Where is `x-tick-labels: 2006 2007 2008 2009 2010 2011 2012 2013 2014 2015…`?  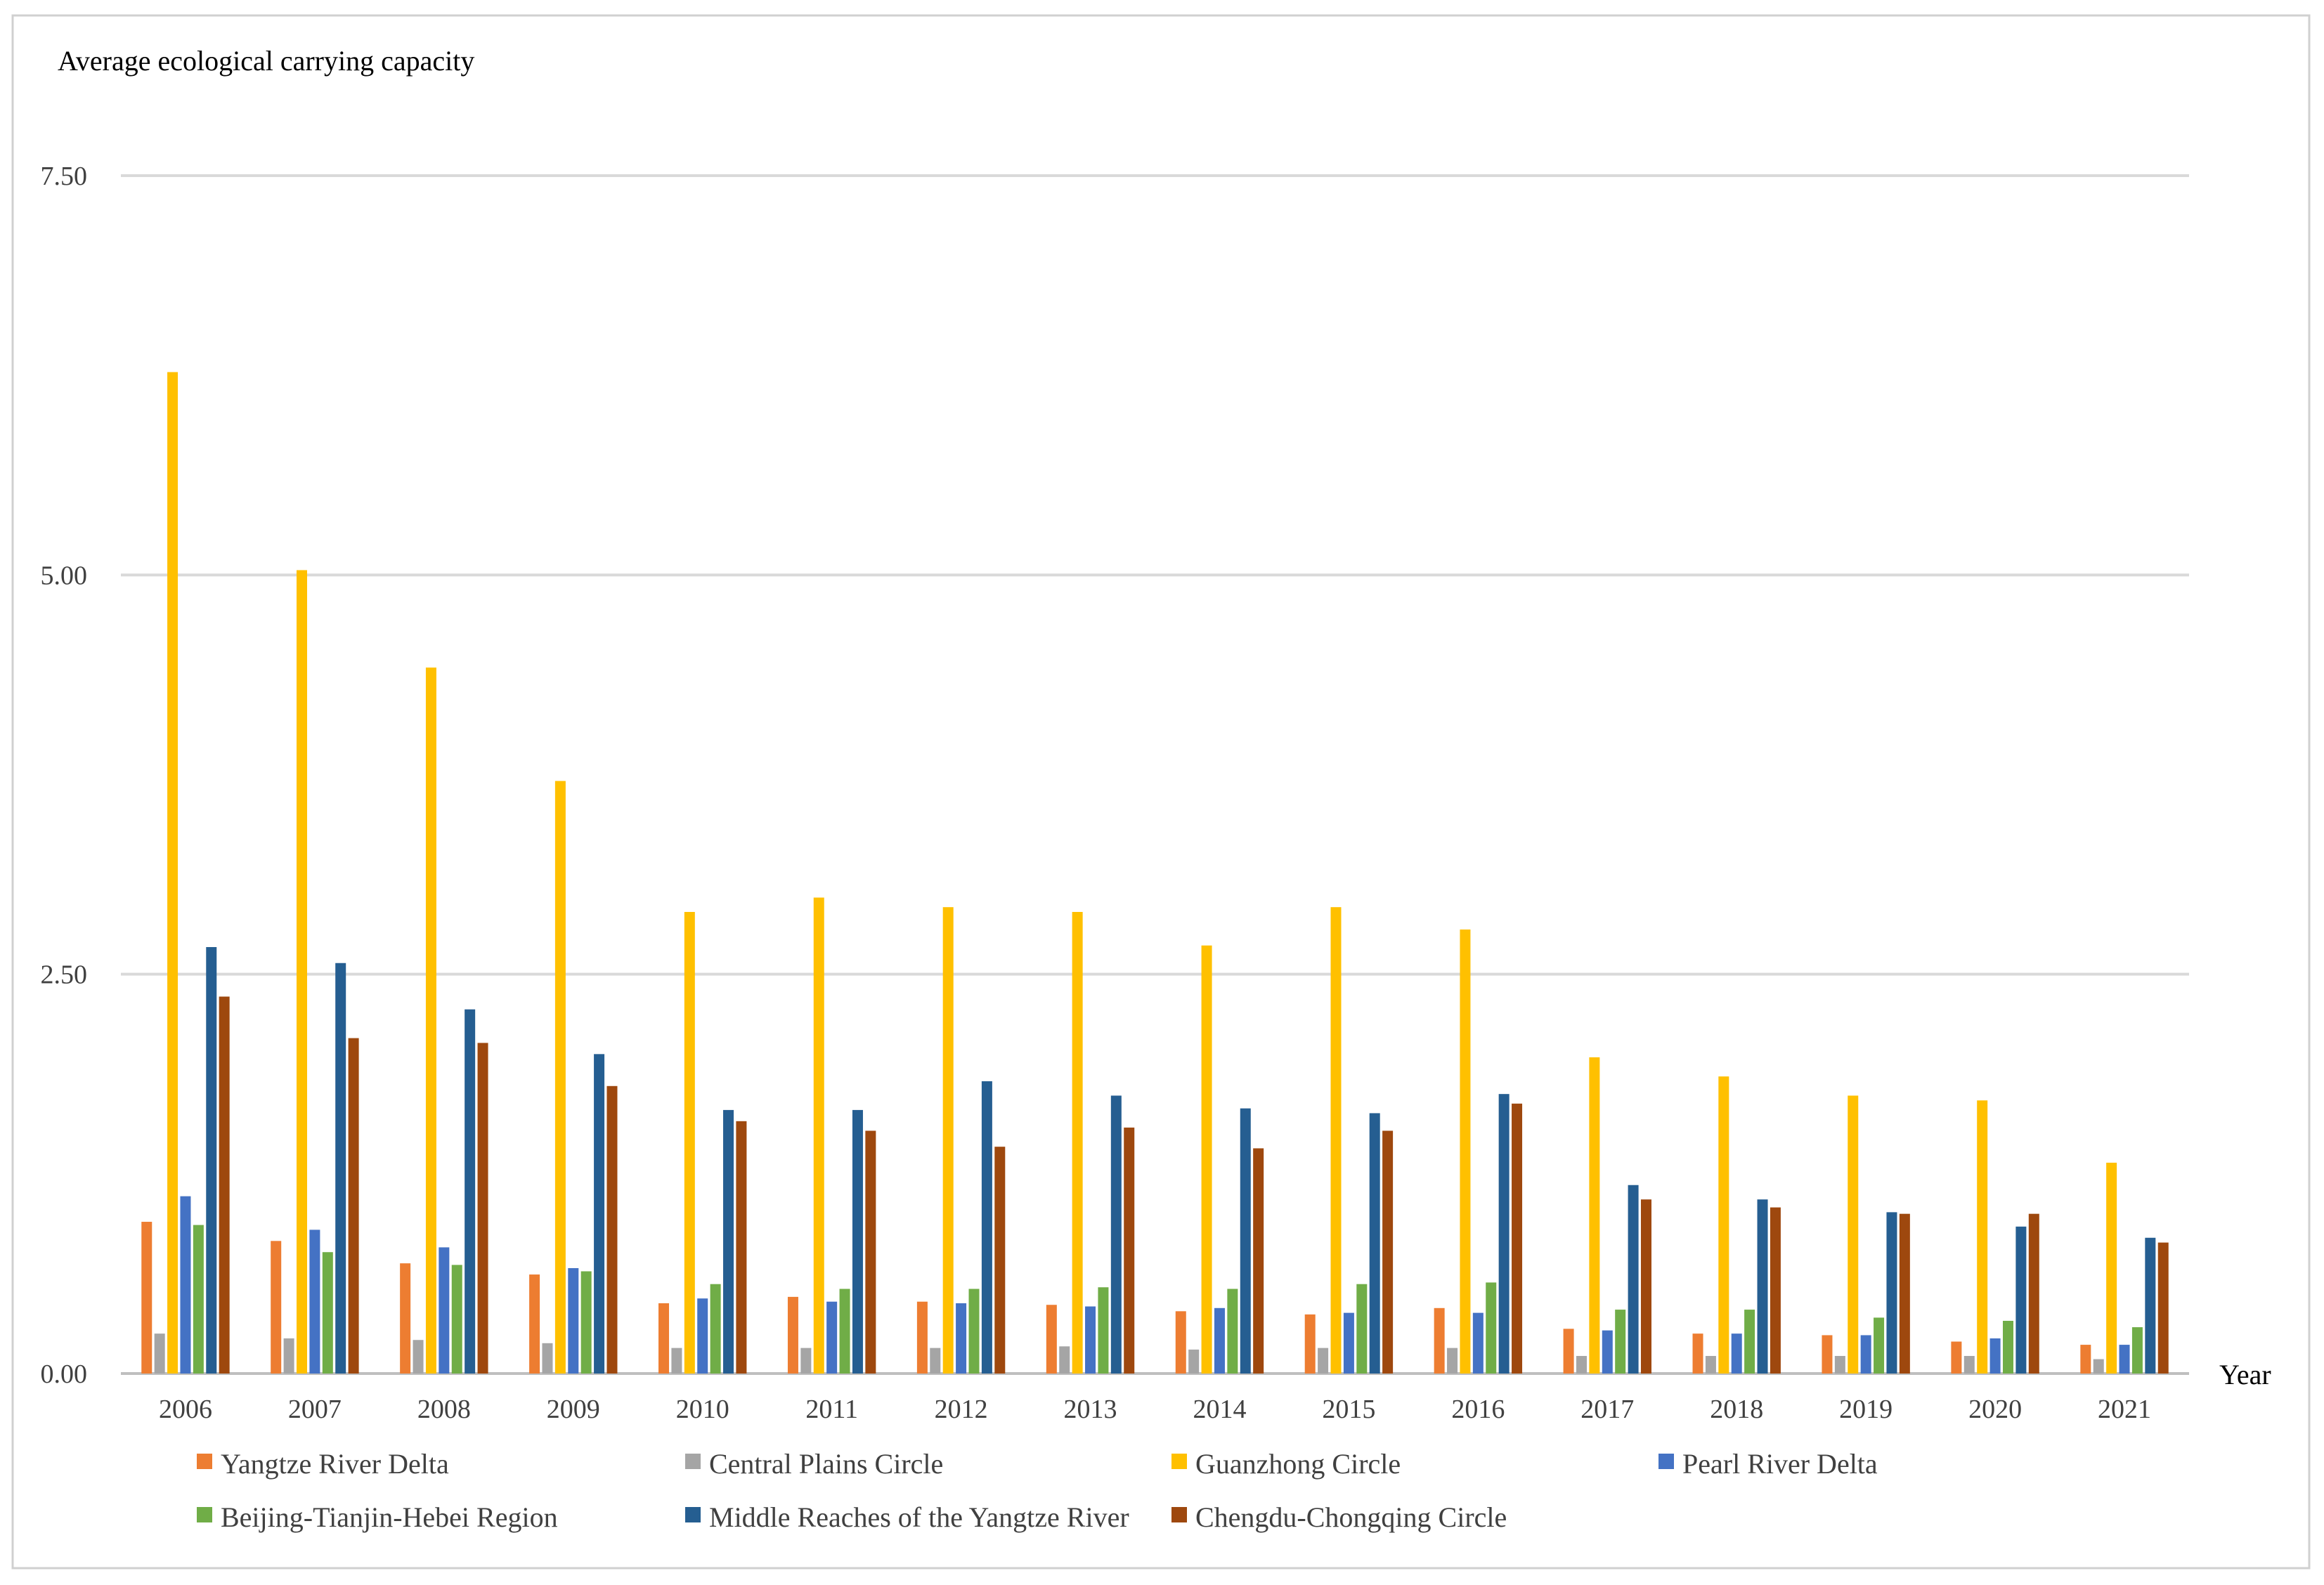
x-tick-labels: 2006 2007 2008 2009 2010 2011 2012 2013 2014 2015… is located at coordinates (1155, 1410).